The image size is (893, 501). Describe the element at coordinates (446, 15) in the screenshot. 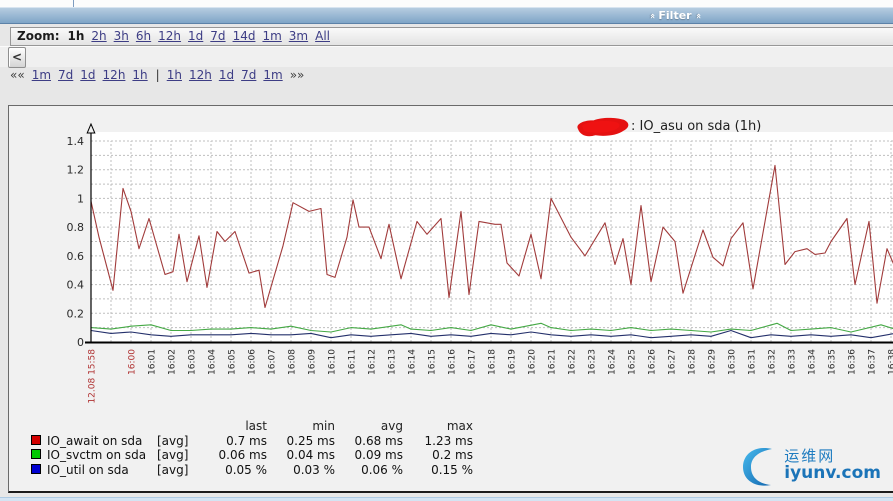

I see `filter-bar: « Filter «` at that location.